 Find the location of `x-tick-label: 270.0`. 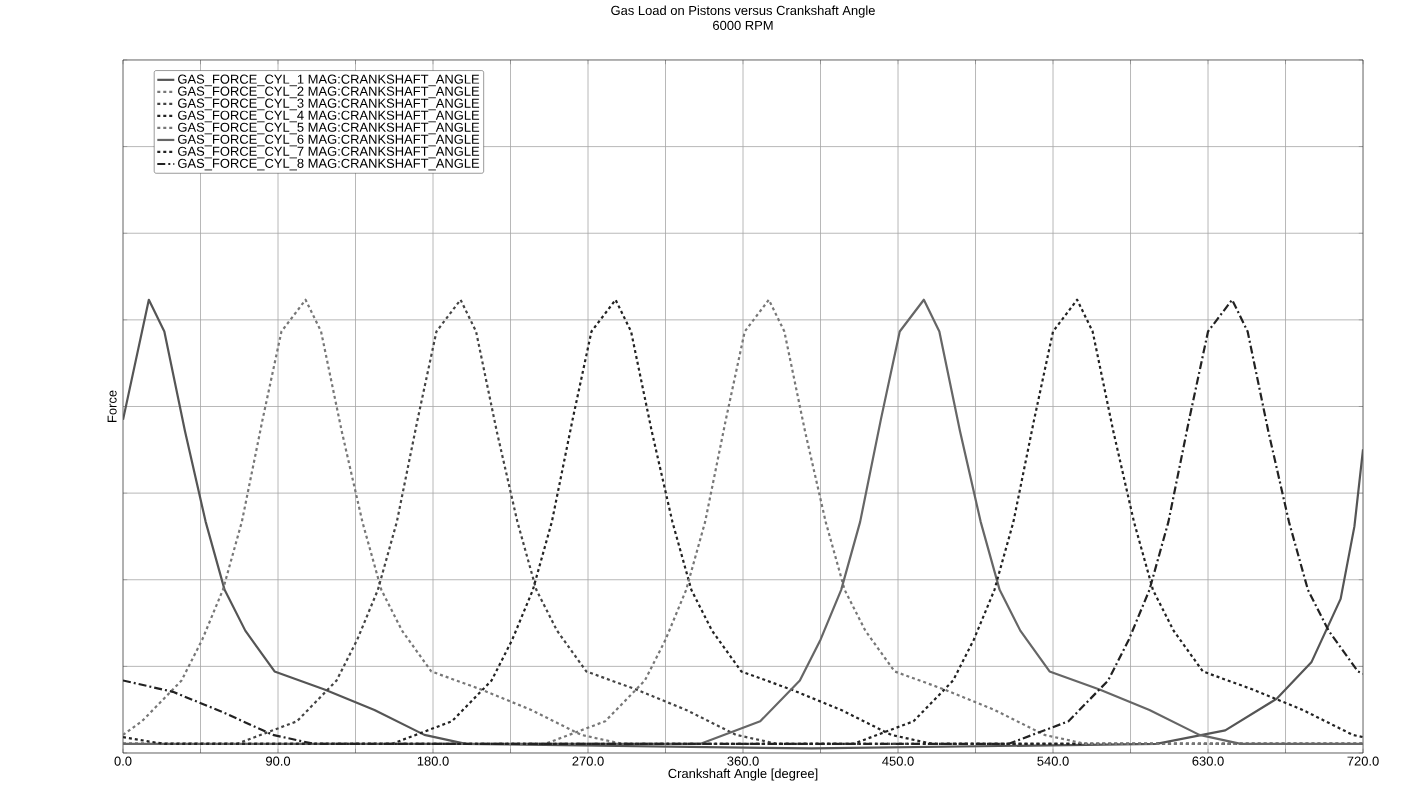

x-tick-label: 270.0 is located at coordinates (588, 761).